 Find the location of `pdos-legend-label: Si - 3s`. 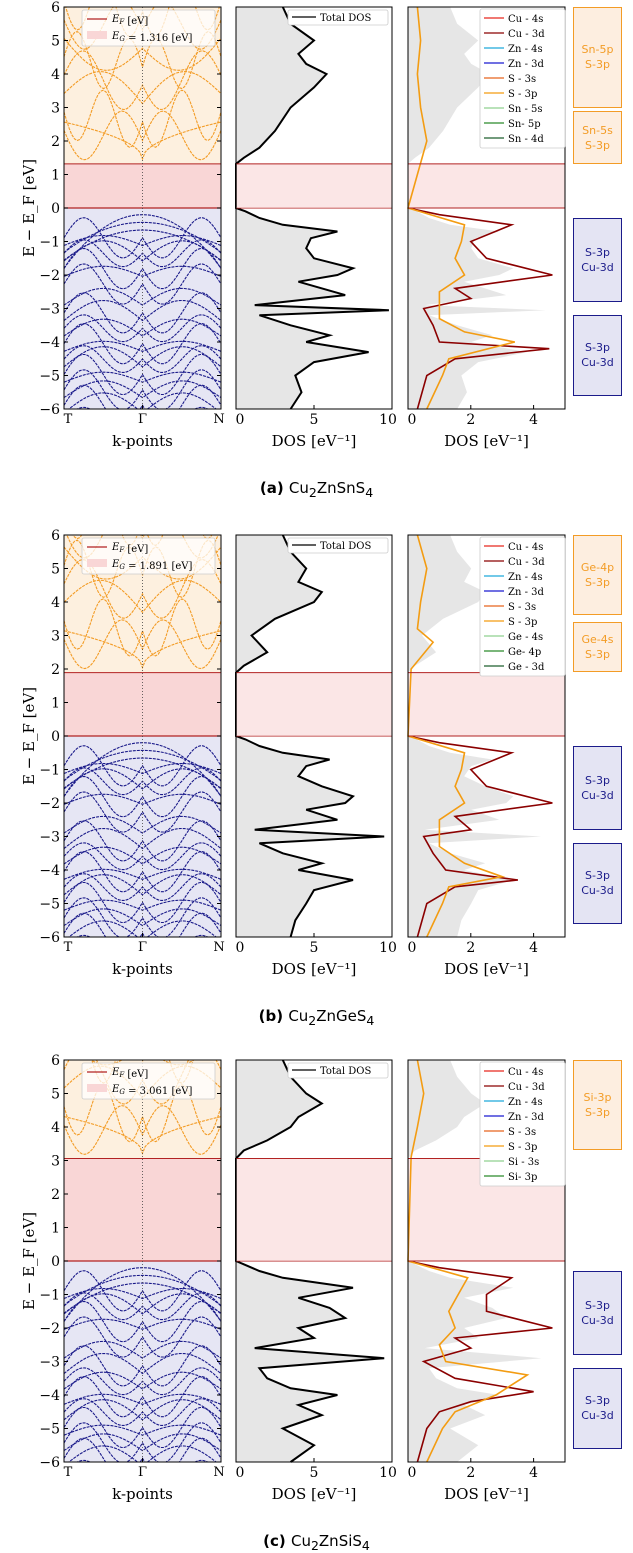

pdos-legend-label: Si - 3s is located at coordinates (523, 1162).